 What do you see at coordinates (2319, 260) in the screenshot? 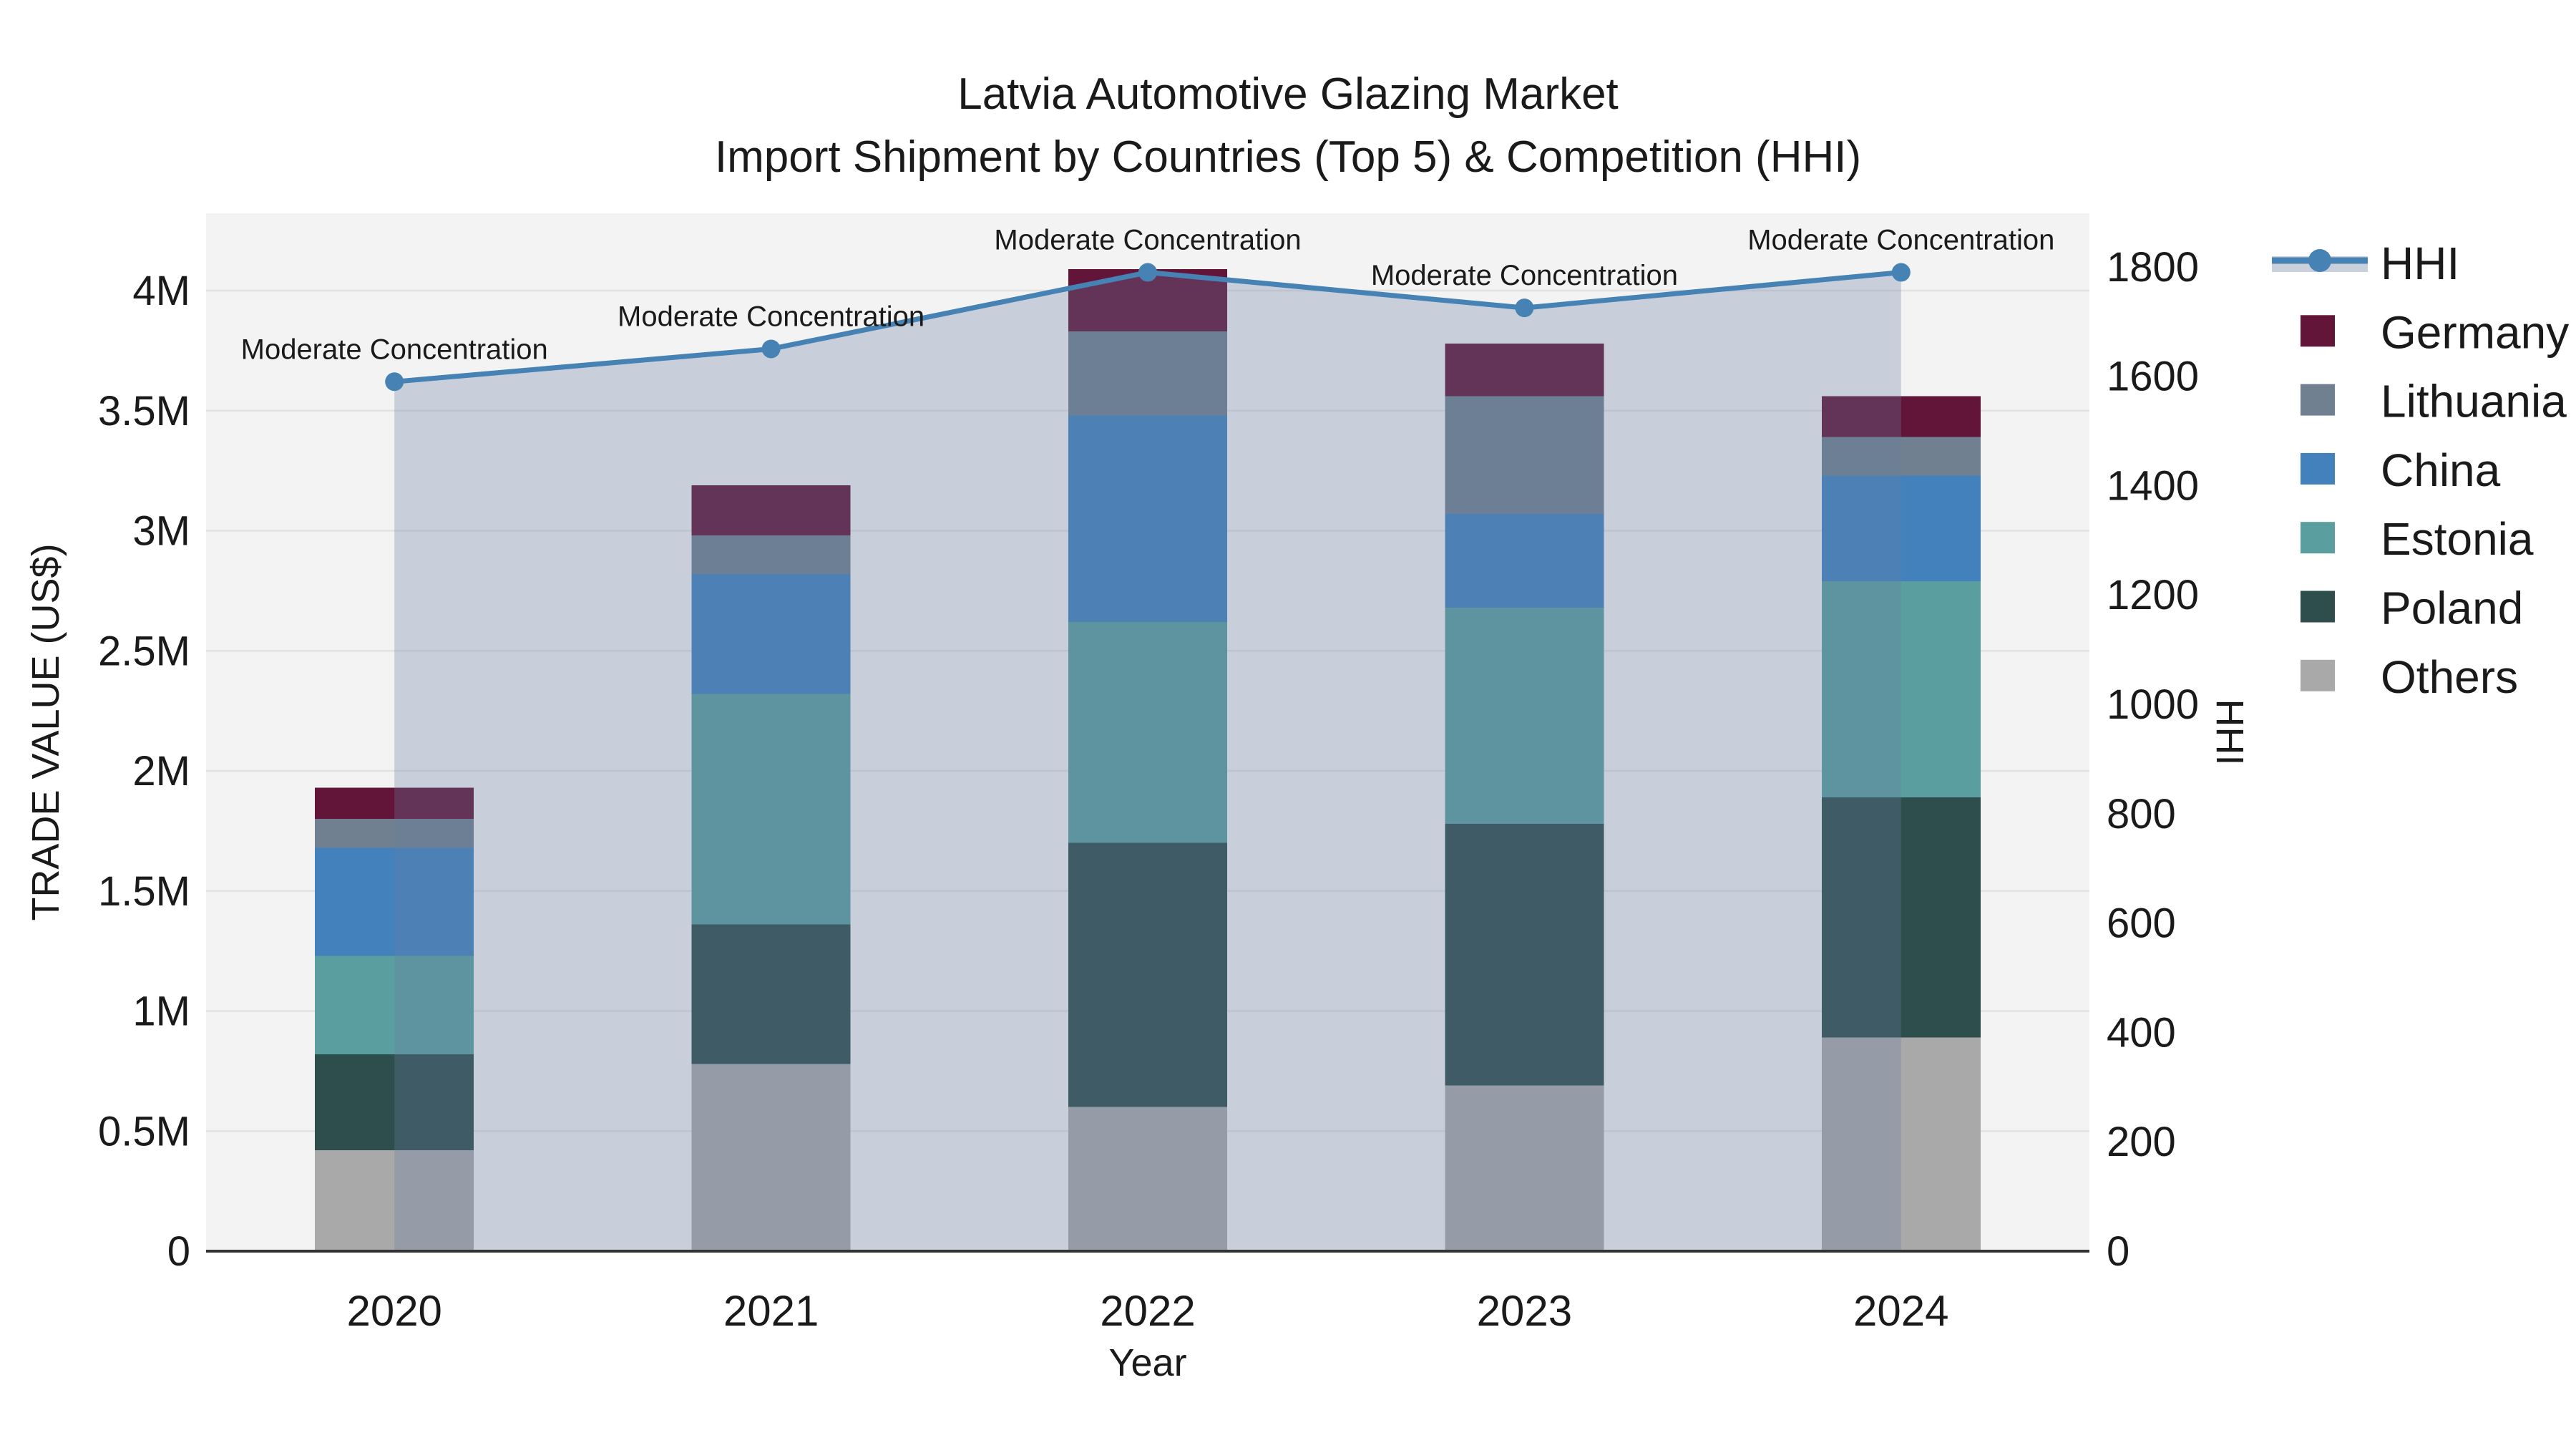
I see `hhi-legend-marker-icon` at bounding box center [2319, 260].